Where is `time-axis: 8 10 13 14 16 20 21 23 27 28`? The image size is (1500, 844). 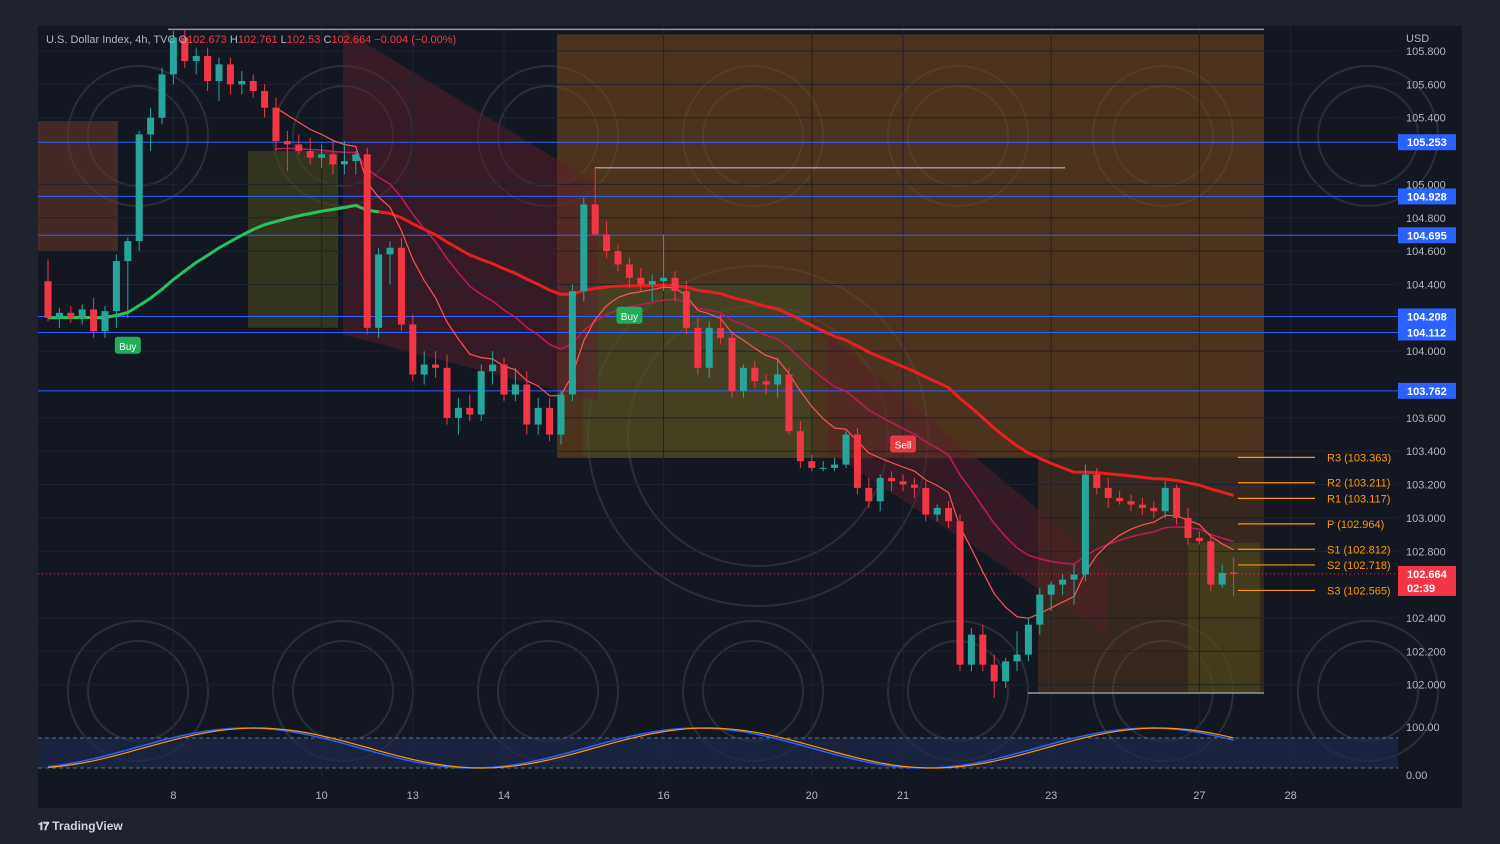
time-axis: 8 10 13 14 16 20 21 23 27 28 is located at coordinates (733, 796).